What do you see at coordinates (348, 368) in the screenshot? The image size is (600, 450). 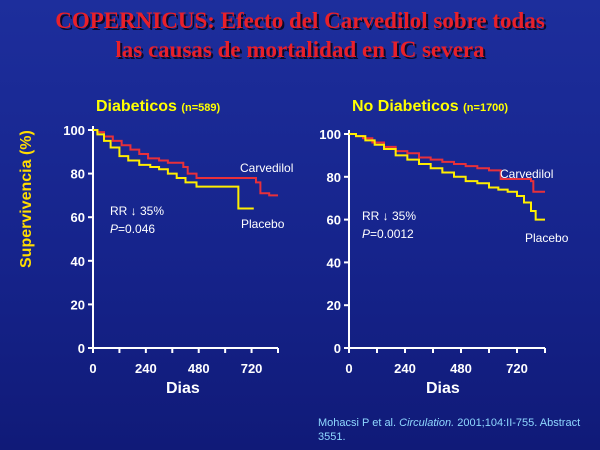 I see `nondiabetic-x-tick-label: 0` at bounding box center [348, 368].